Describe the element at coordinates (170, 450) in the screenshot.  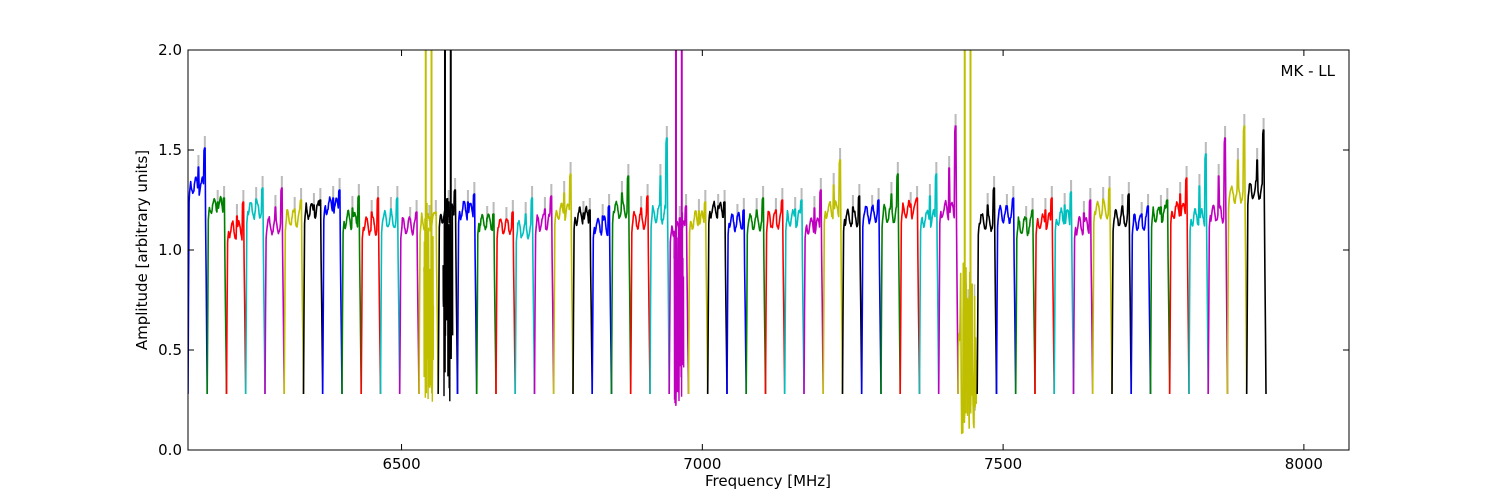
I see `y-tick-label: 0.0` at that location.